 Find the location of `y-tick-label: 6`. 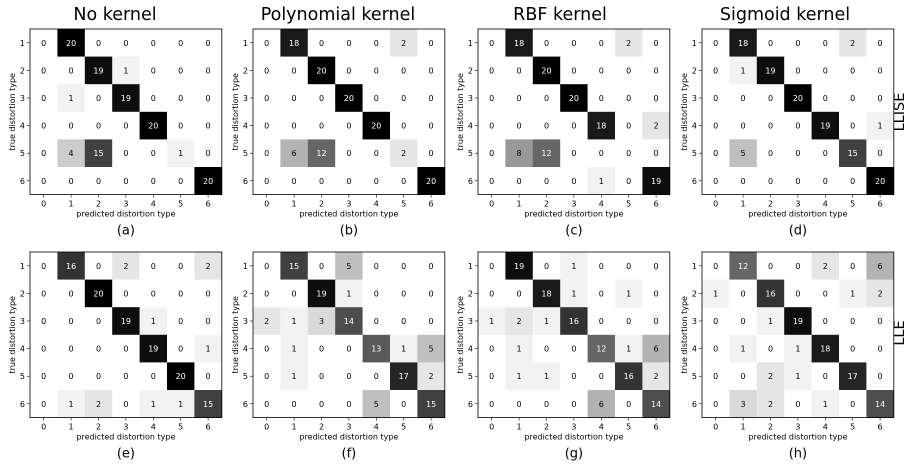

y-tick-label: 6 is located at coordinates (694, 404).